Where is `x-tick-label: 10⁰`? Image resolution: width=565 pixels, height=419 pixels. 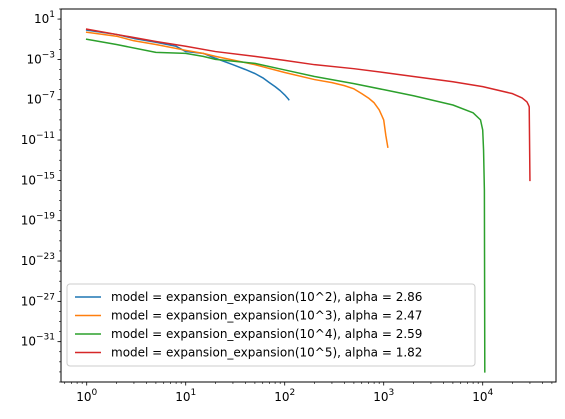
x-tick-label: 10⁰ is located at coordinates (86, 396).